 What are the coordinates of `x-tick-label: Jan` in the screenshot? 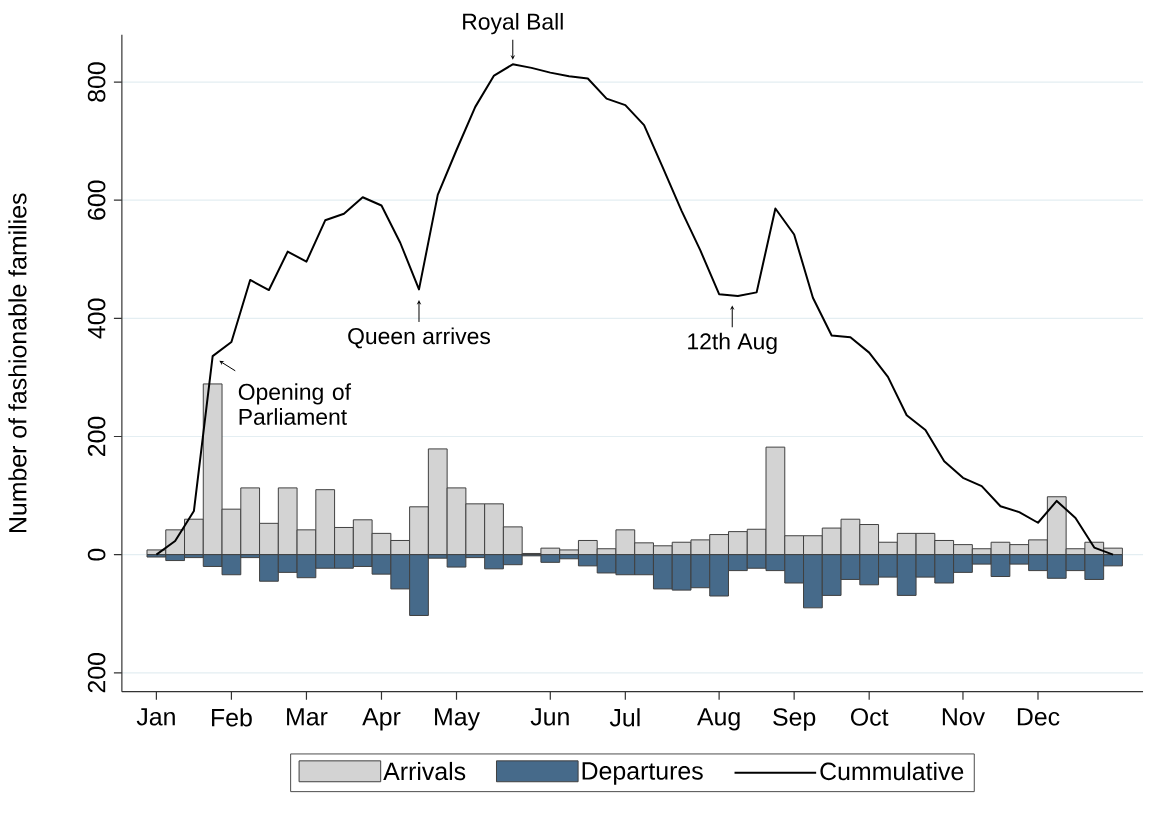 It's located at (155, 717).